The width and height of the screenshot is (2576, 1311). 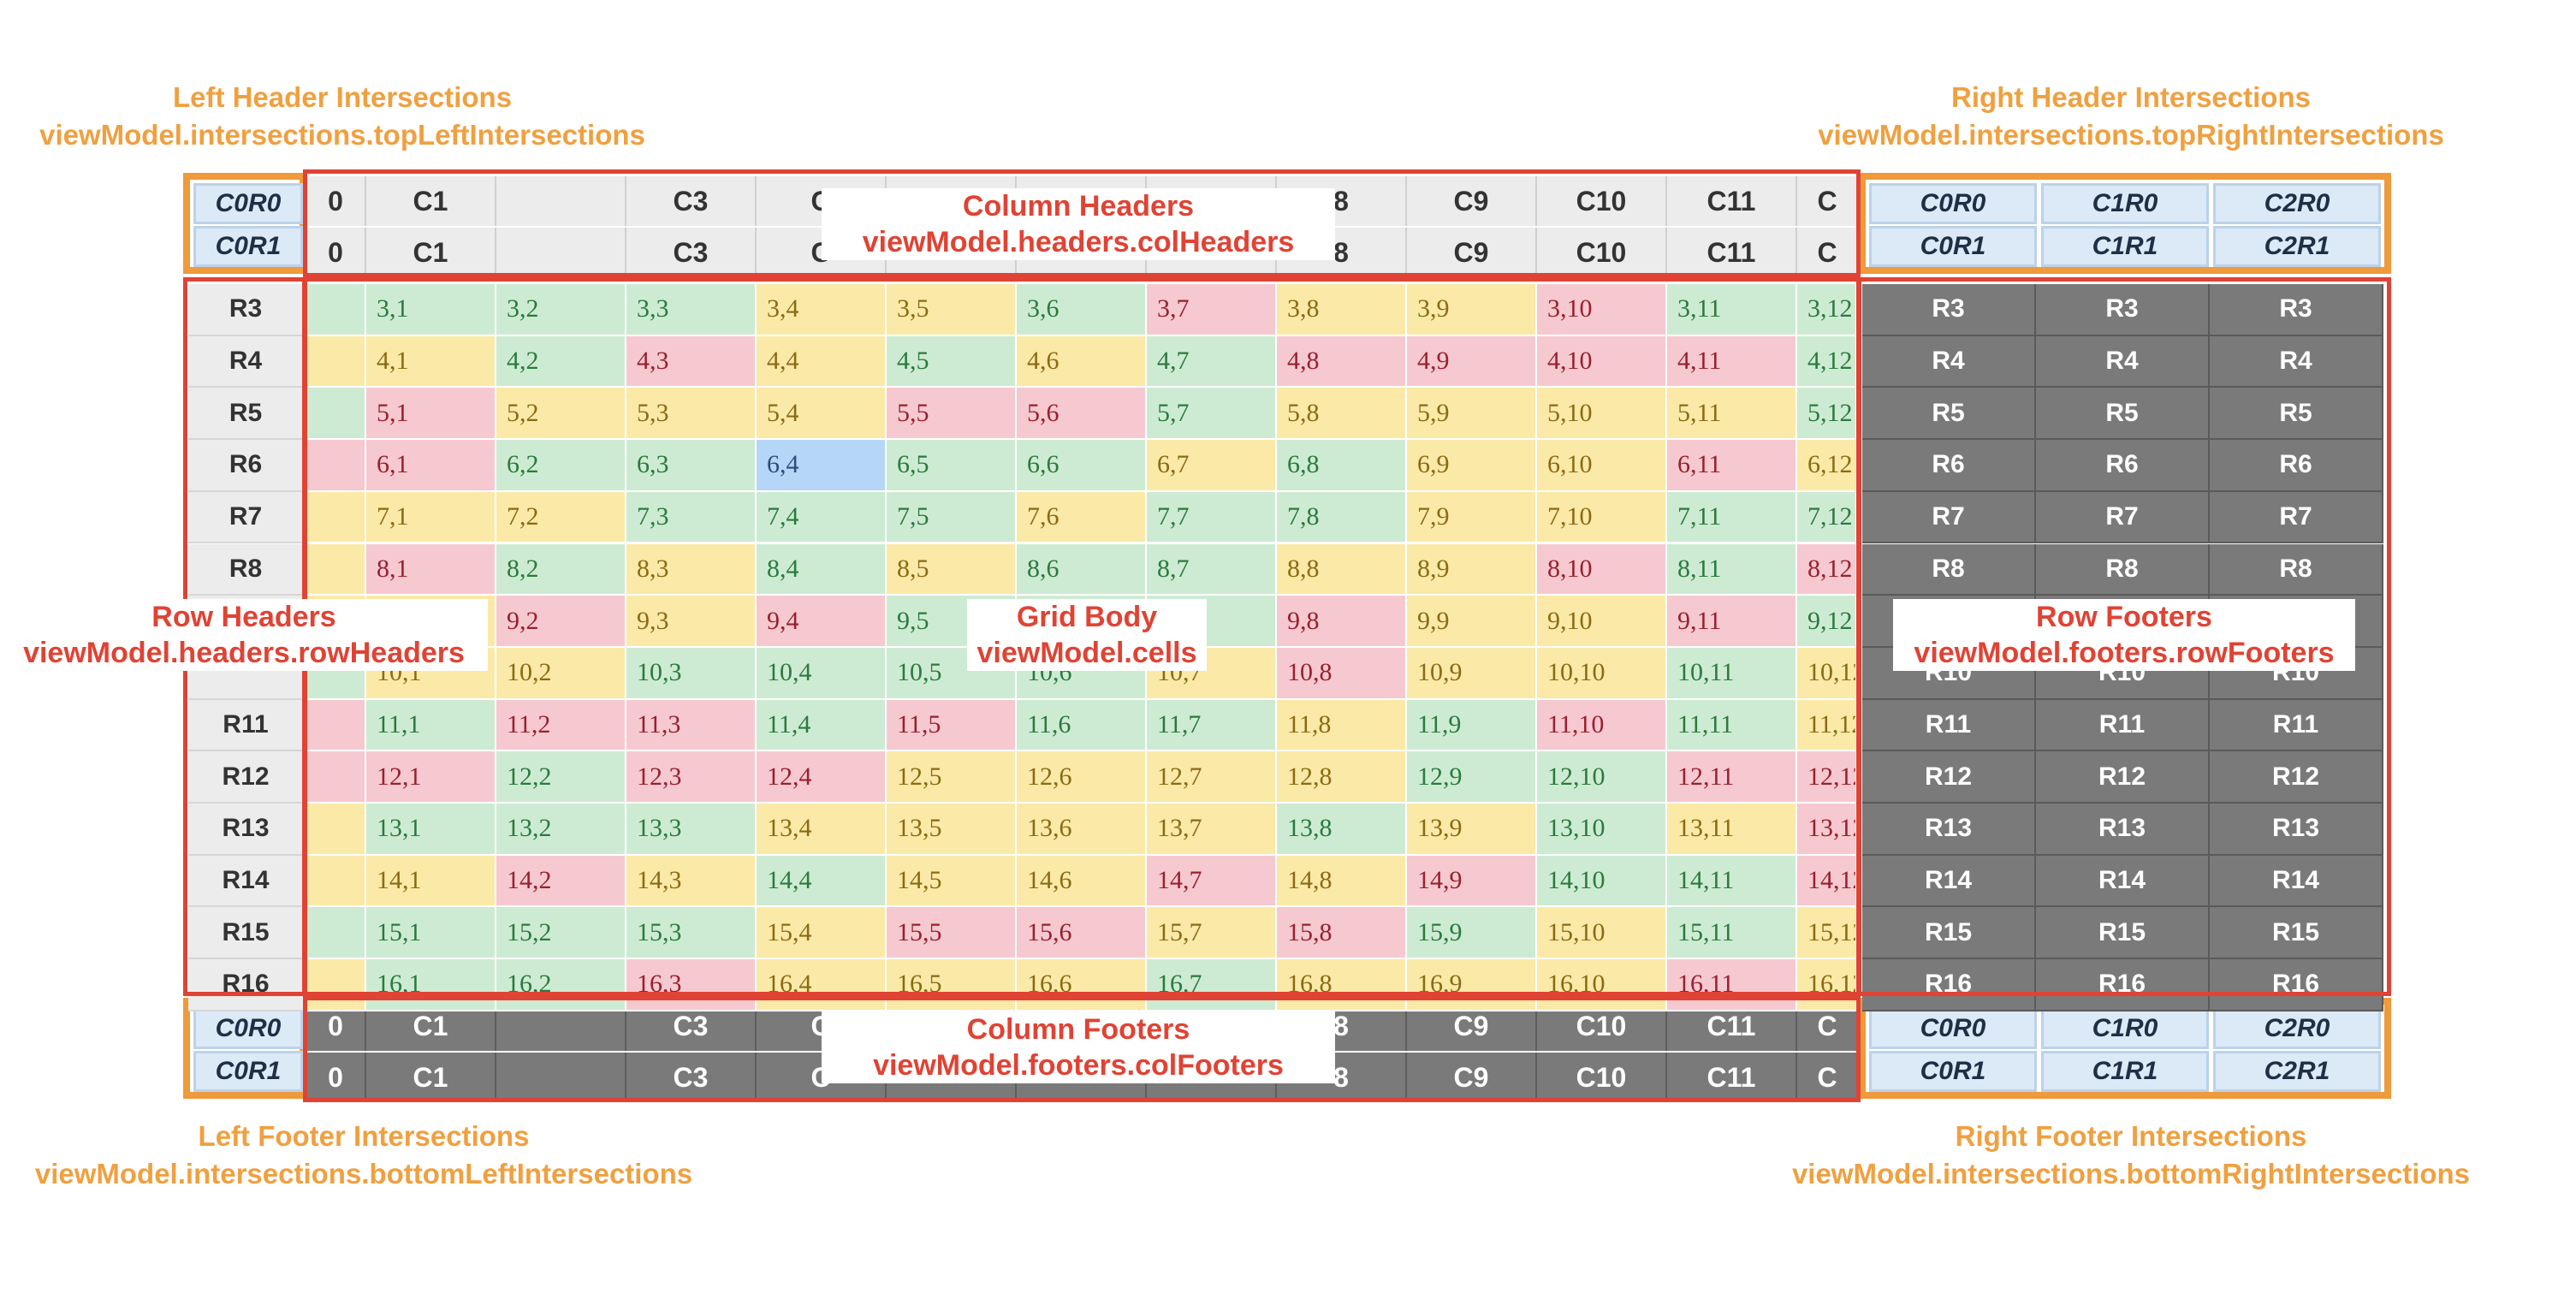 I want to click on column-header-cell: C, so click(x=1828, y=252).